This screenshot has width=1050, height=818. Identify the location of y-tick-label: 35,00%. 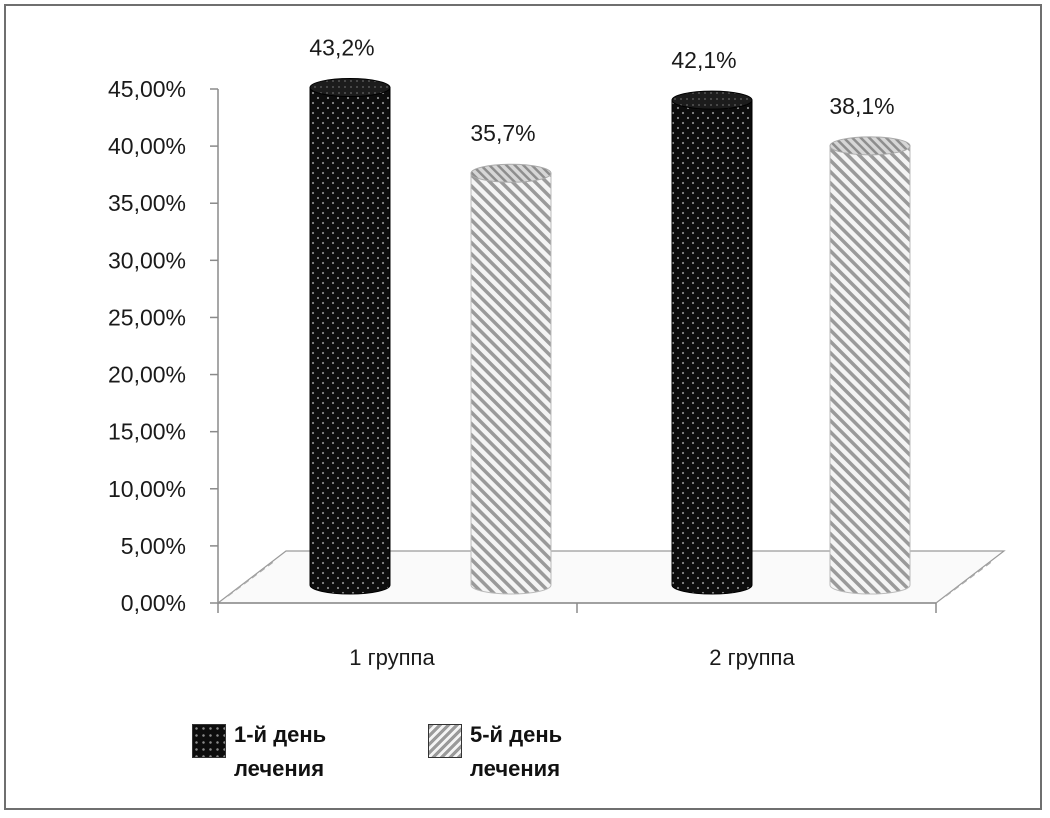
(147, 203).